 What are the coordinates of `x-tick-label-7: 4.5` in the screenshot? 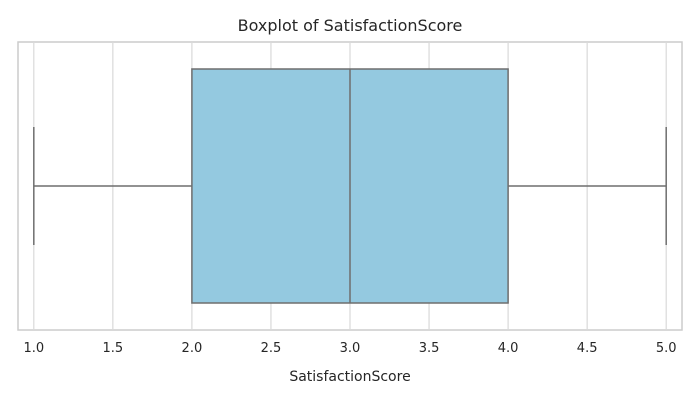 It's located at (587, 348).